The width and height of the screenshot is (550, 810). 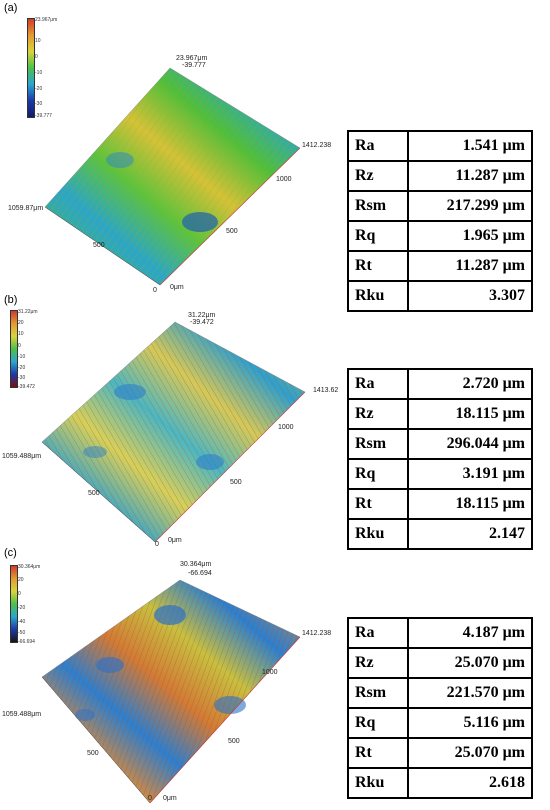 I want to click on peak-label: 31.22μm, so click(x=202, y=315).